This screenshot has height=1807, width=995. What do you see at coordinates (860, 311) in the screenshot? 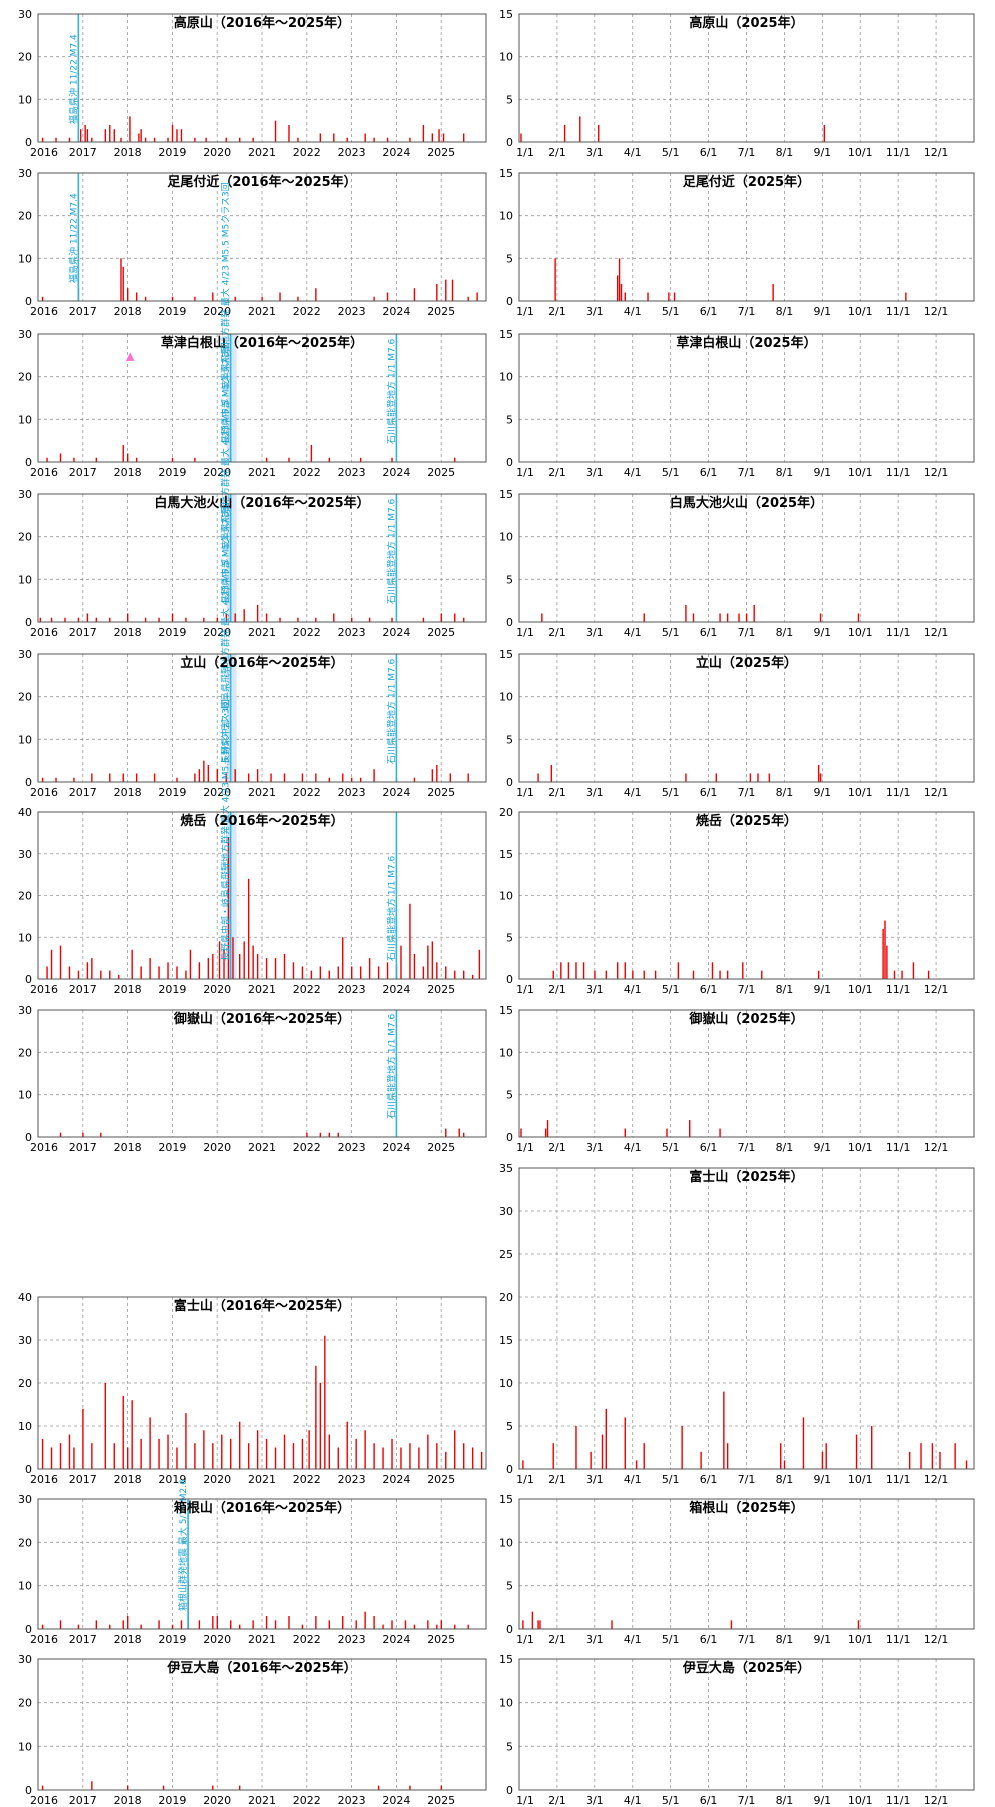
I see `x-tick-label: 10/1` at bounding box center [860, 311].